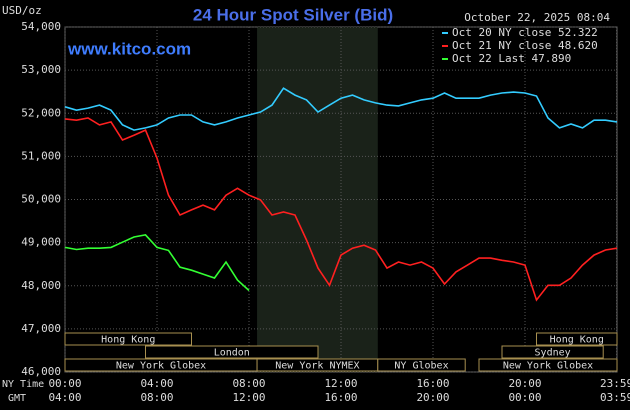  What do you see at coordinates (41, 26) in the screenshot?
I see `y-tick-label: 54,000` at bounding box center [41, 26].